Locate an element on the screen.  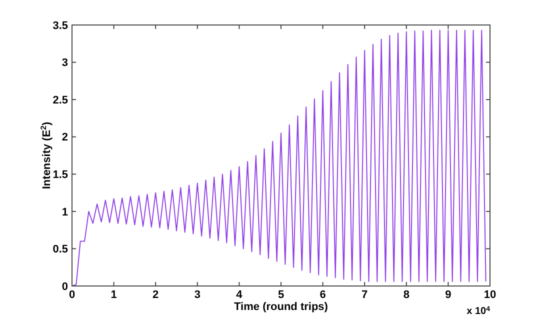
x-tick-label: 4 is located at coordinates (240, 295).